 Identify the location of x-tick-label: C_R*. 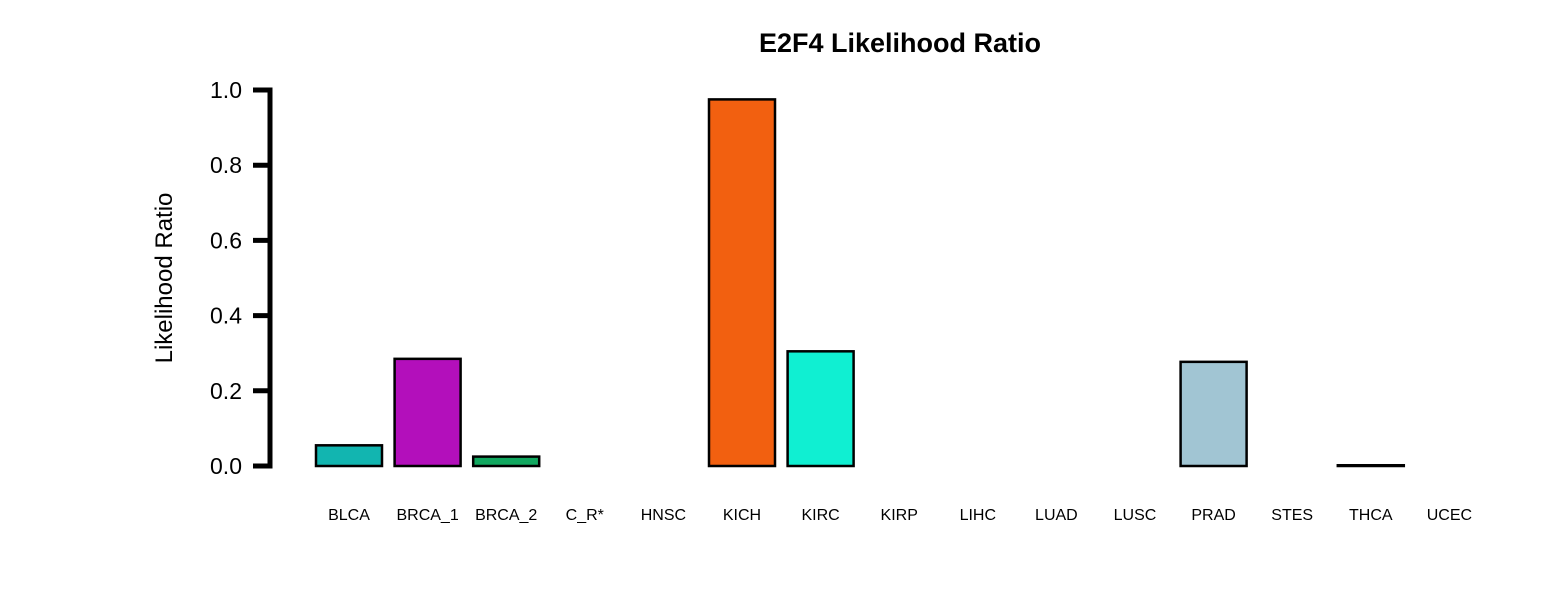
(585, 515).